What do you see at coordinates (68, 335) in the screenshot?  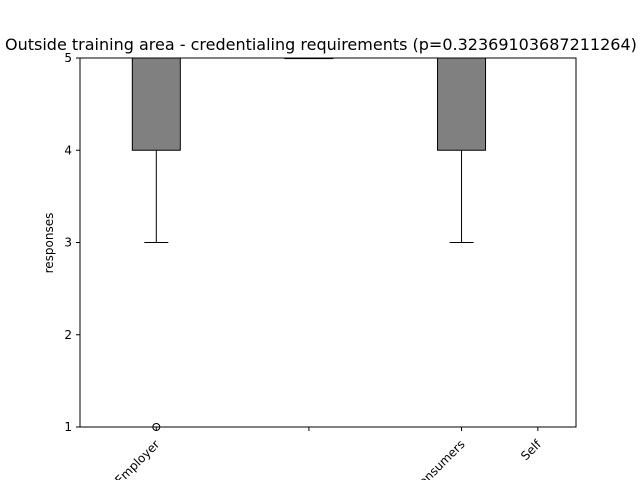 I see `y-tick-label: 2` at bounding box center [68, 335].